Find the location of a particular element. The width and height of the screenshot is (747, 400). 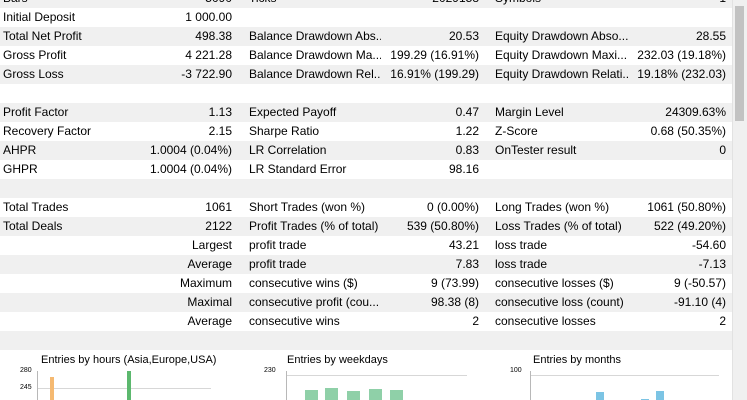

value-2: 16.91% (199.29) is located at coordinates (429, 74).